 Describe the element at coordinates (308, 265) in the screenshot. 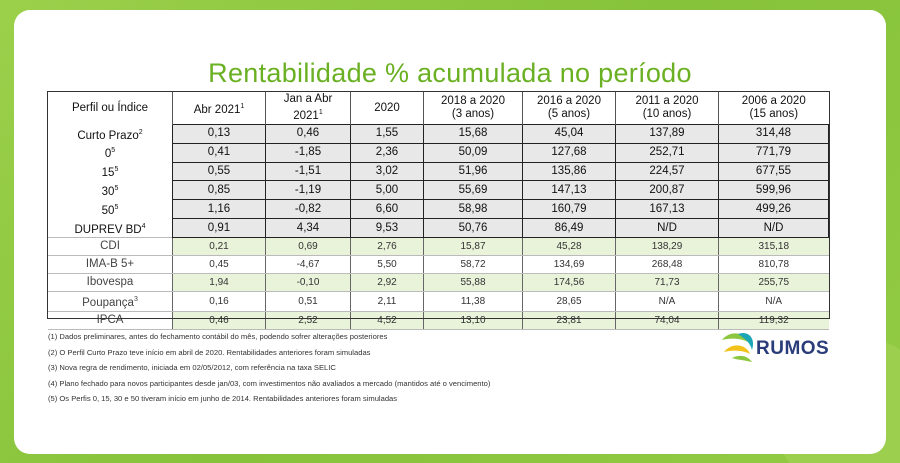

I see `table-cell: -4,67` at that location.